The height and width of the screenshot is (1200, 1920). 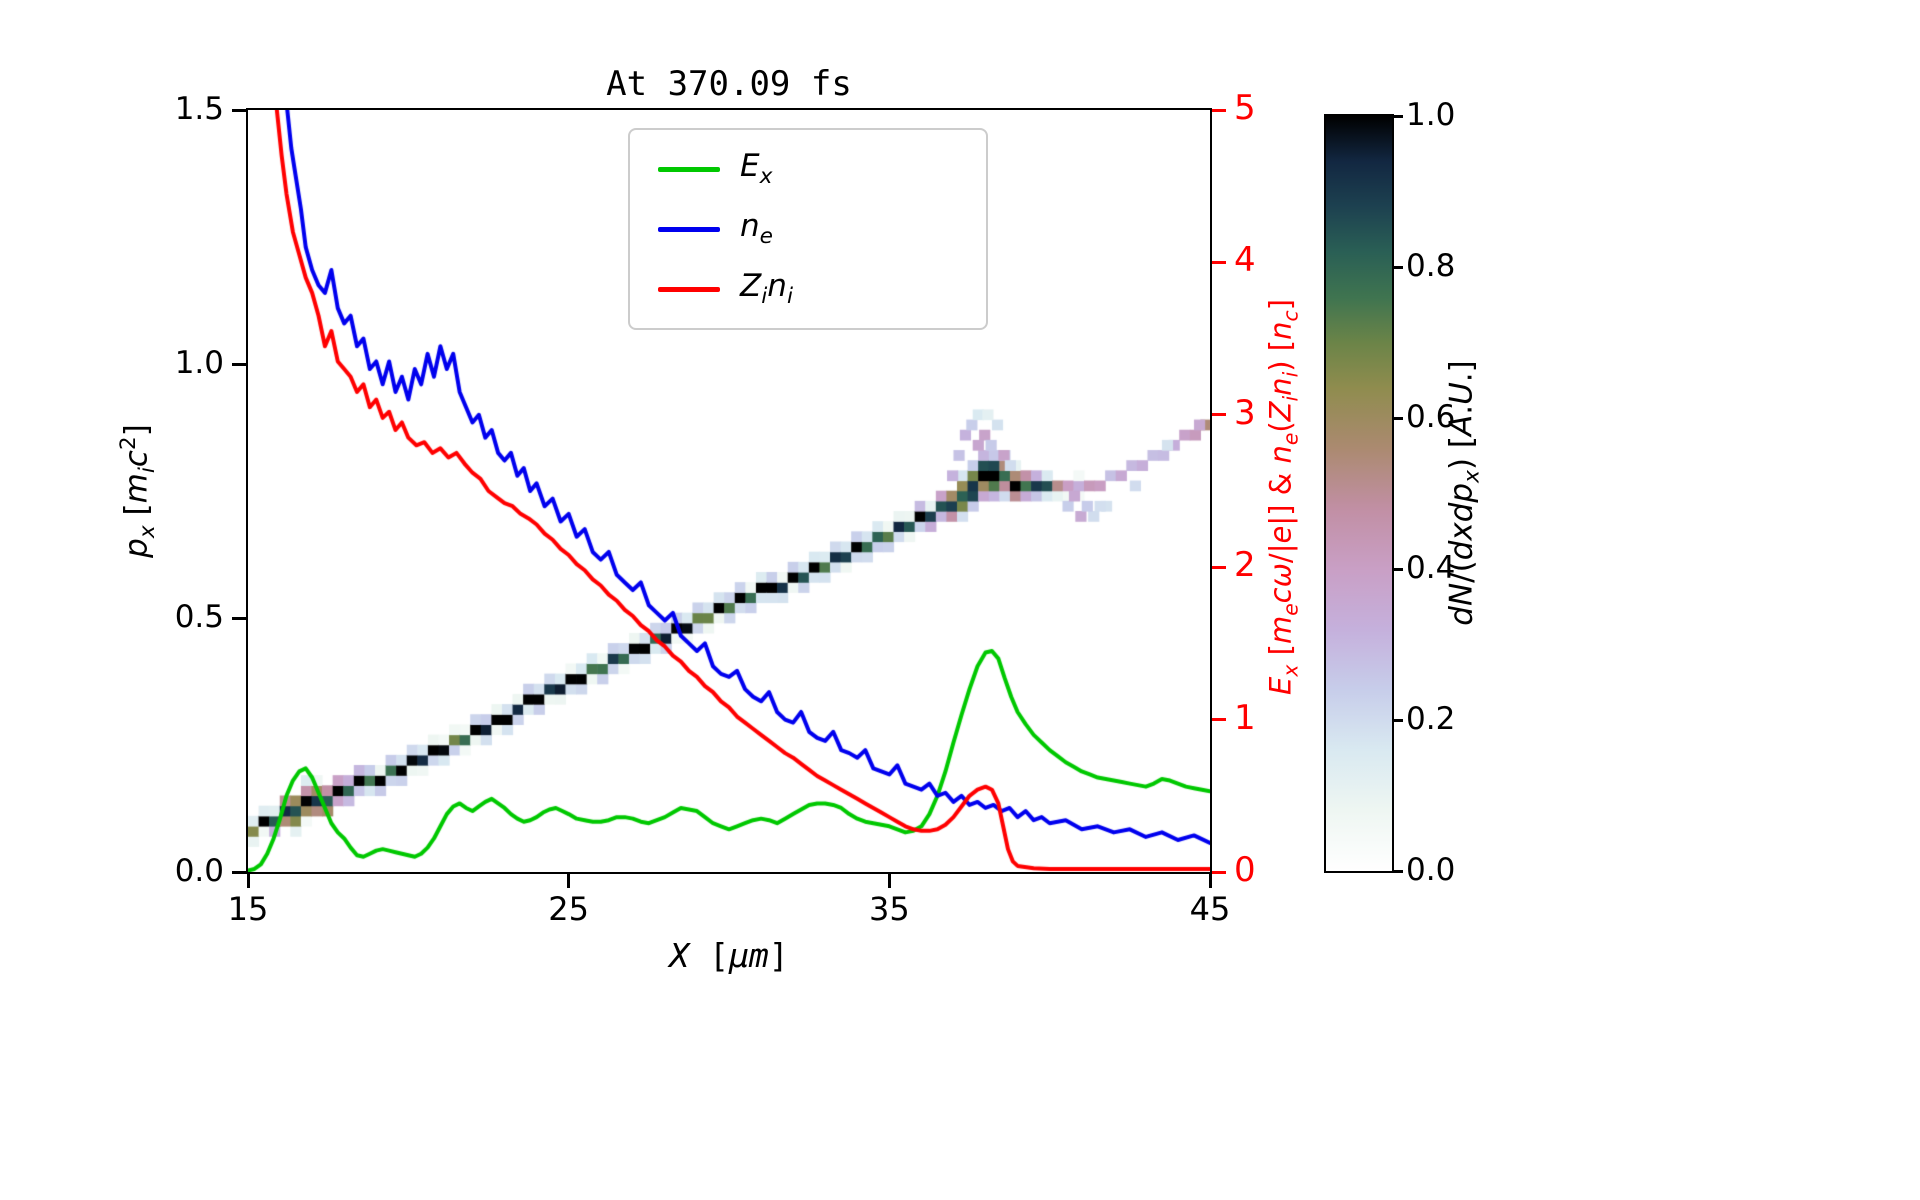 I want to click on chart-title: At 370.09 fs, so click(x=729, y=84).